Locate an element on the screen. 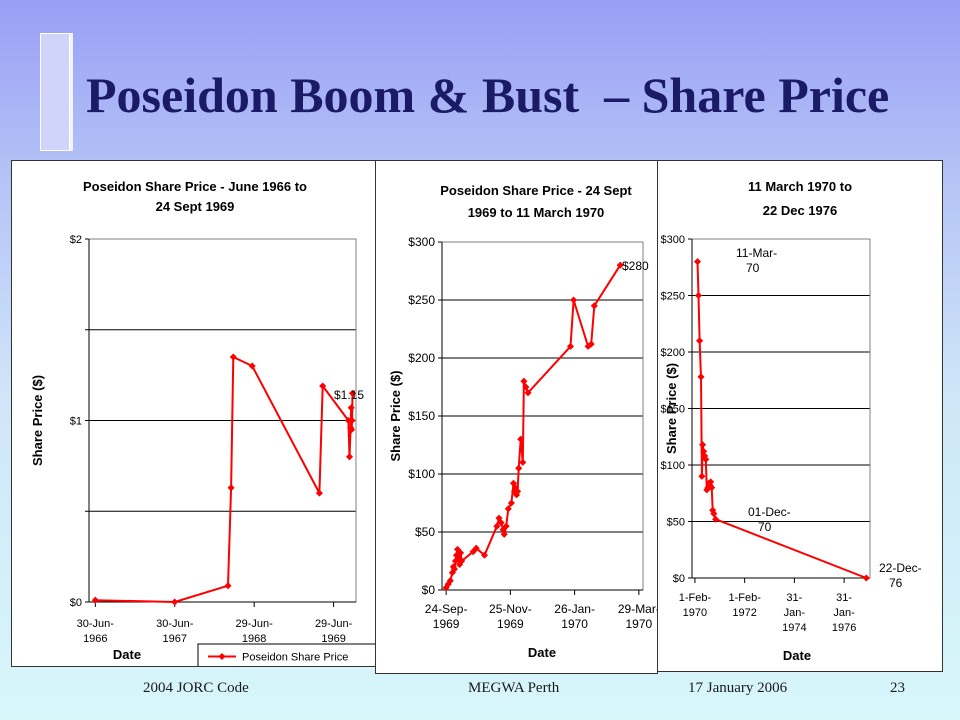  chart3-ytick-label: $150 is located at coordinates (673, 410).